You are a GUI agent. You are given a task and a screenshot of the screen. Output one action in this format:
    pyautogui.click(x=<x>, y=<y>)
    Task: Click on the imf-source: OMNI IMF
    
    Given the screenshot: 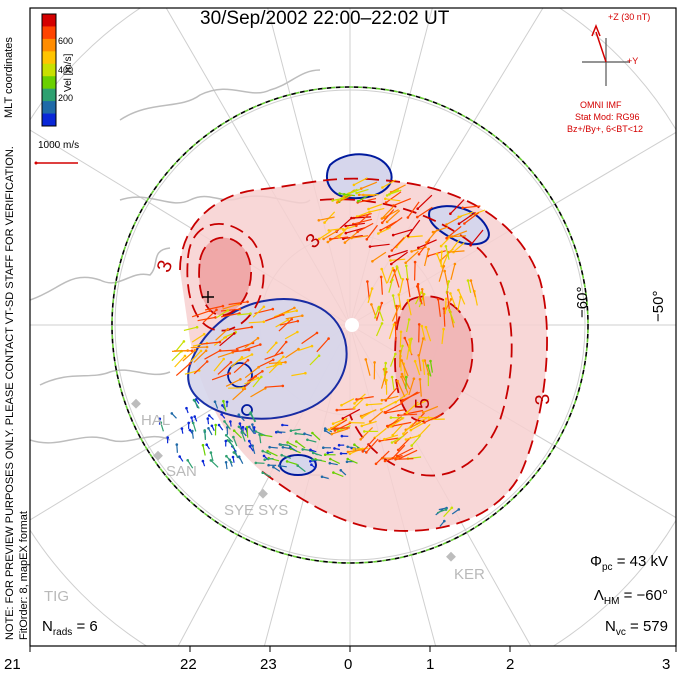 What is the action you would take?
    pyautogui.click(x=601, y=105)
    